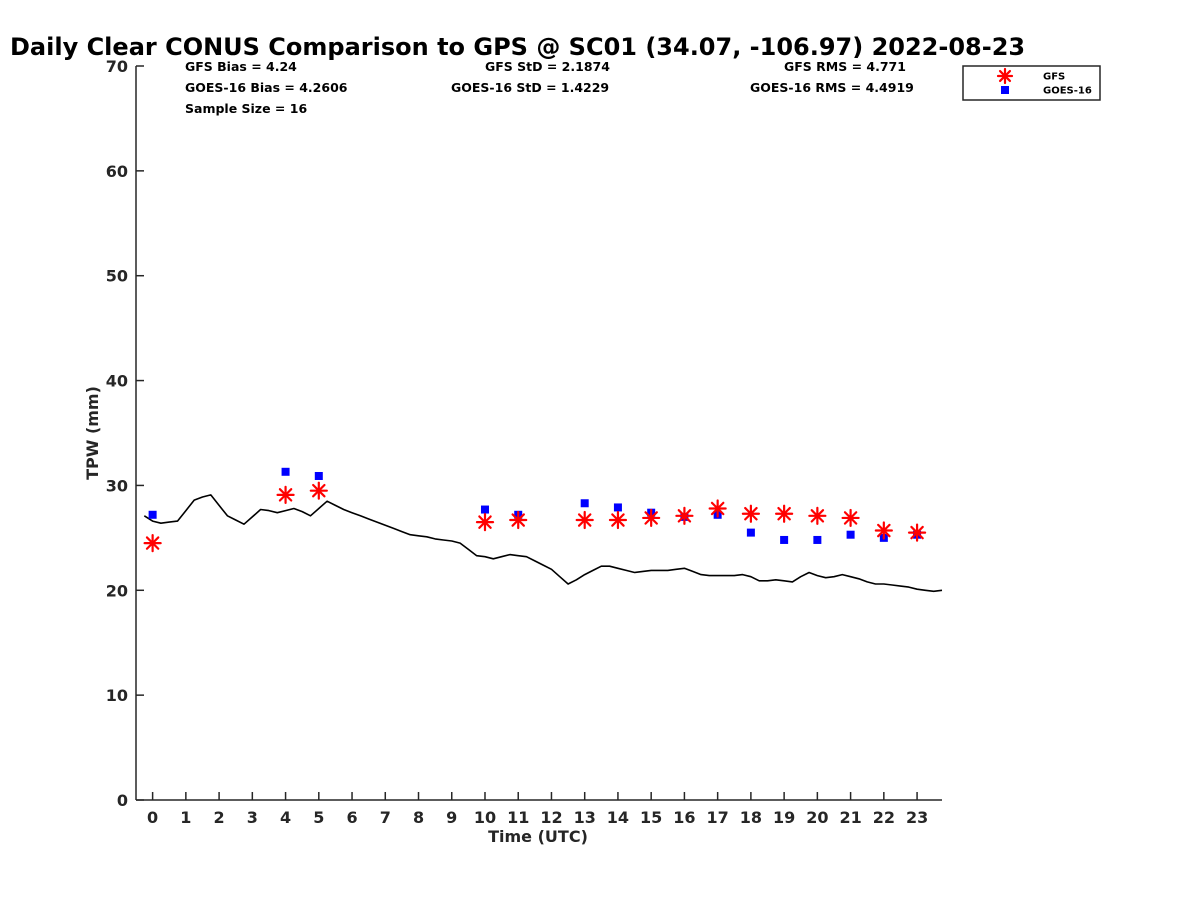 The width and height of the screenshot is (1200, 900). I want to click on legend: GFS GOES-16, so click(1031, 83).